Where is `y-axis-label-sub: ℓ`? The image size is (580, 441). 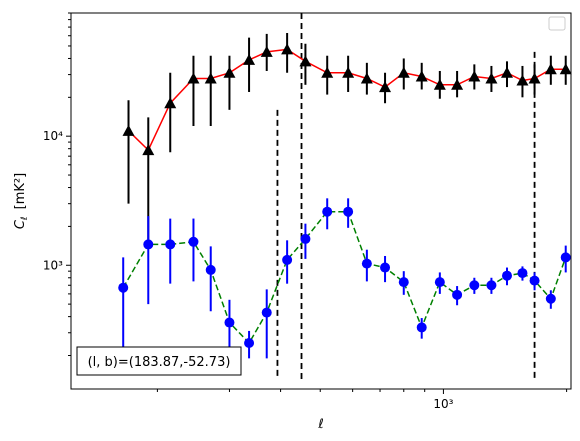
y-axis-label-sub: ℓ is located at coordinates (25, 218).